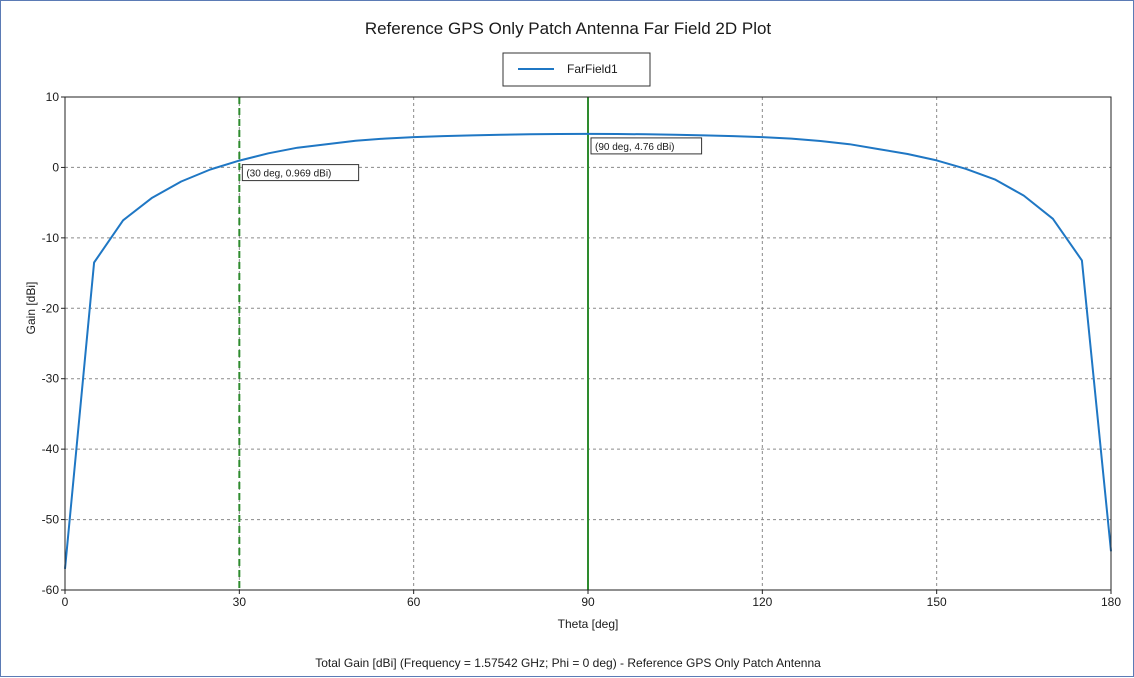 The width and height of the screenshot is (1134, 678). What do you see at coordinates (592, 69) in the screenshot?
I see `legend-label: FarField1` at bounding box center [592, 69].